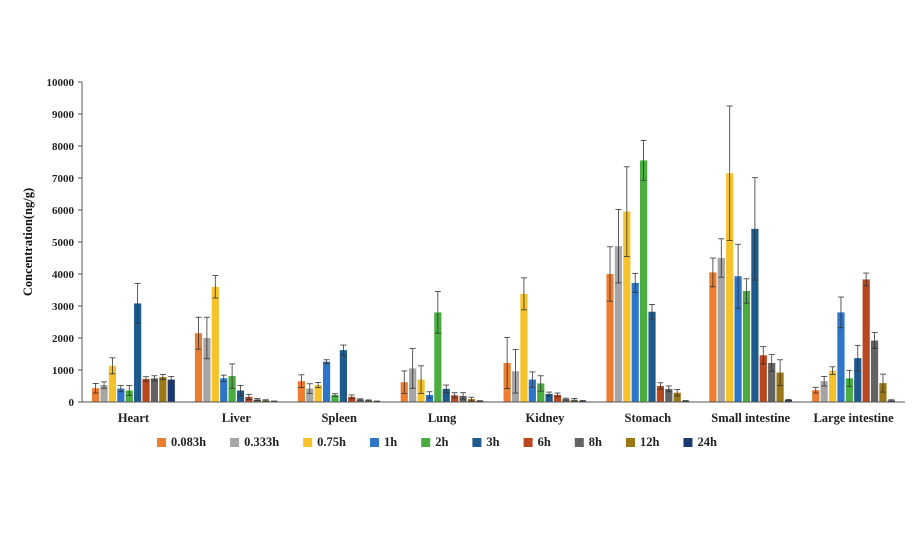 Image resolution: width=922 pixels, height=558 pixels. Describe the element at coordinates (63, 147) in the screenshot. I see `y-tick-label: 8000` at that location.